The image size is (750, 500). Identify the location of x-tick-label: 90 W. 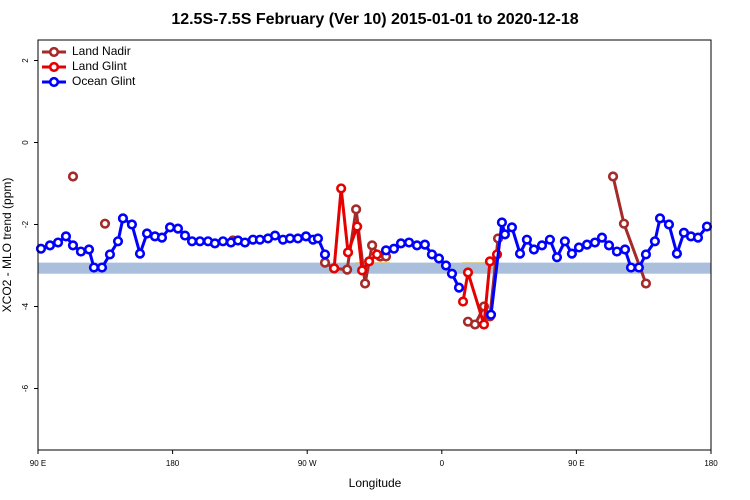
(307, 463).